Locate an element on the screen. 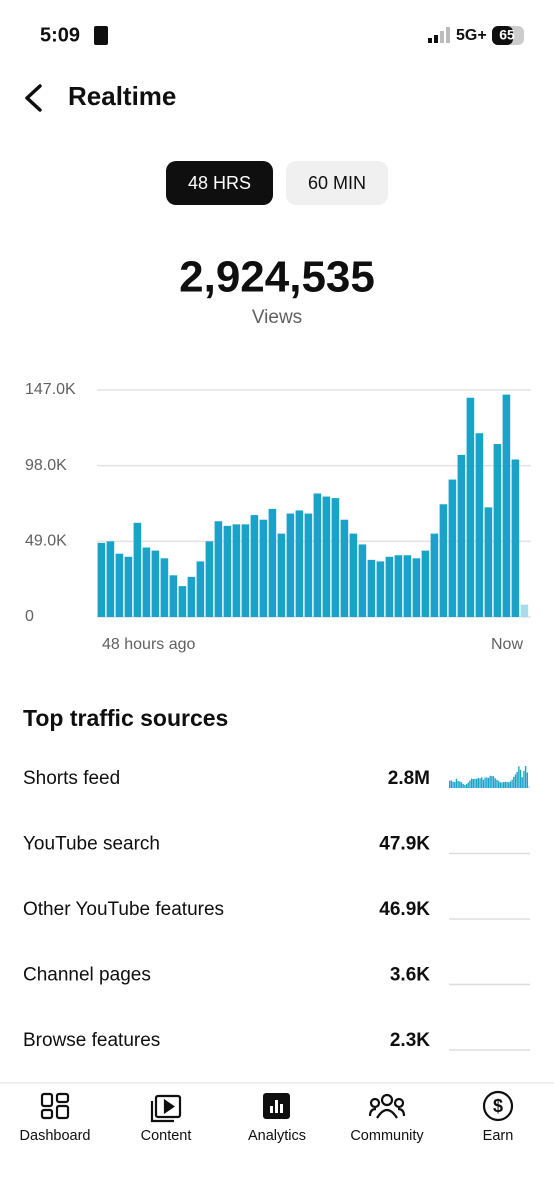 This screenshot has width=554, height=1199. source-value: 46.9K is located at coordinates (404, 909).